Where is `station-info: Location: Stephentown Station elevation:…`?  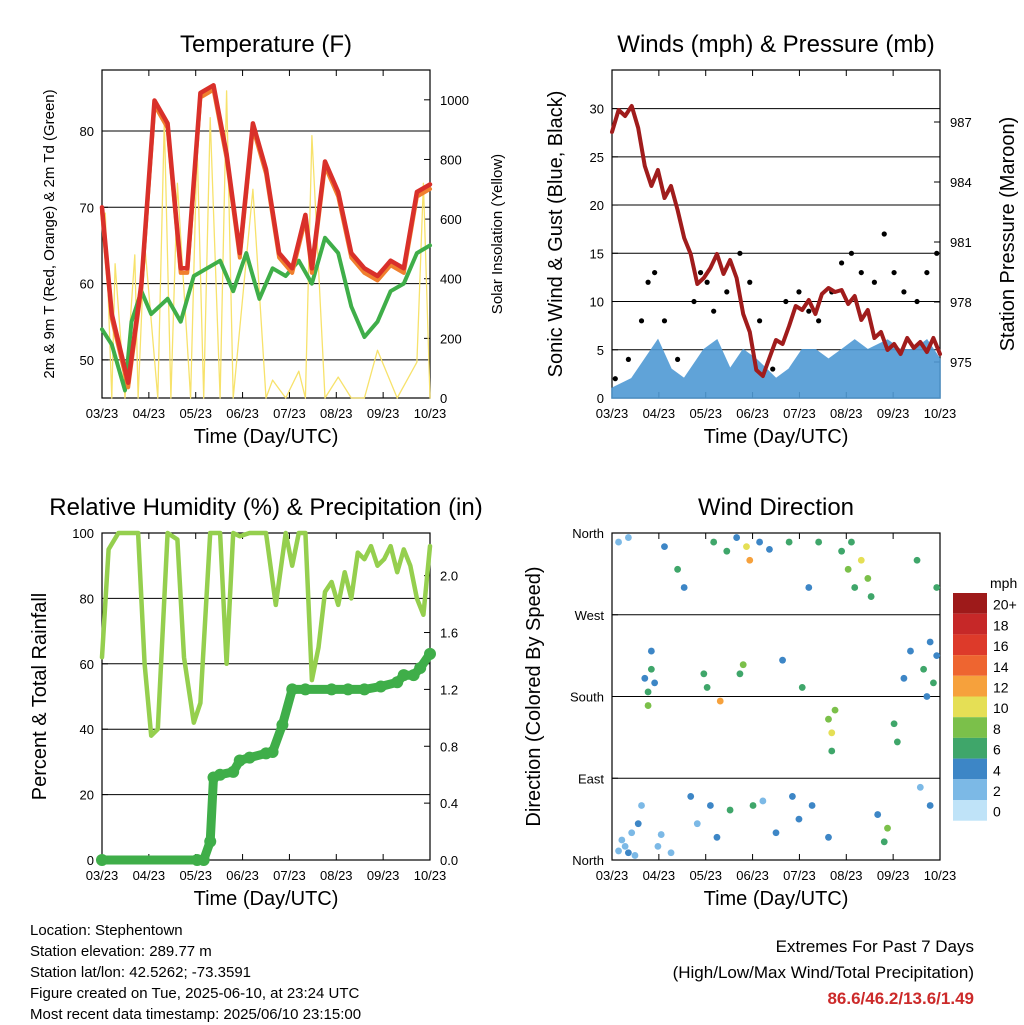
station-info: Location: Stephentown Station elevation:… is located at coordinates (195, 972).